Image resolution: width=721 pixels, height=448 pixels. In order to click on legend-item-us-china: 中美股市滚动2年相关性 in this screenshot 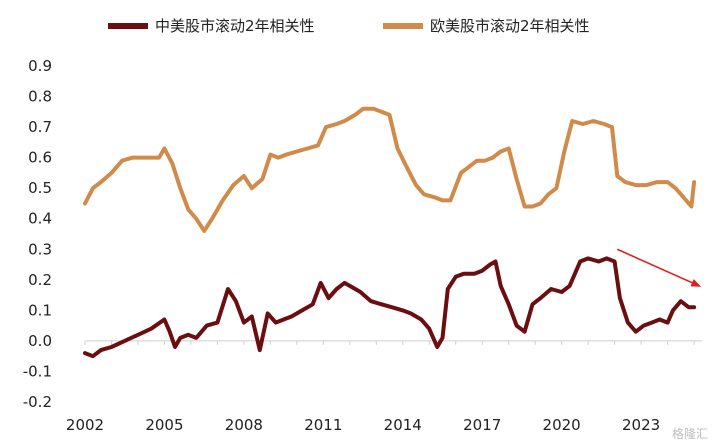, I will do `click(211, 26)`.